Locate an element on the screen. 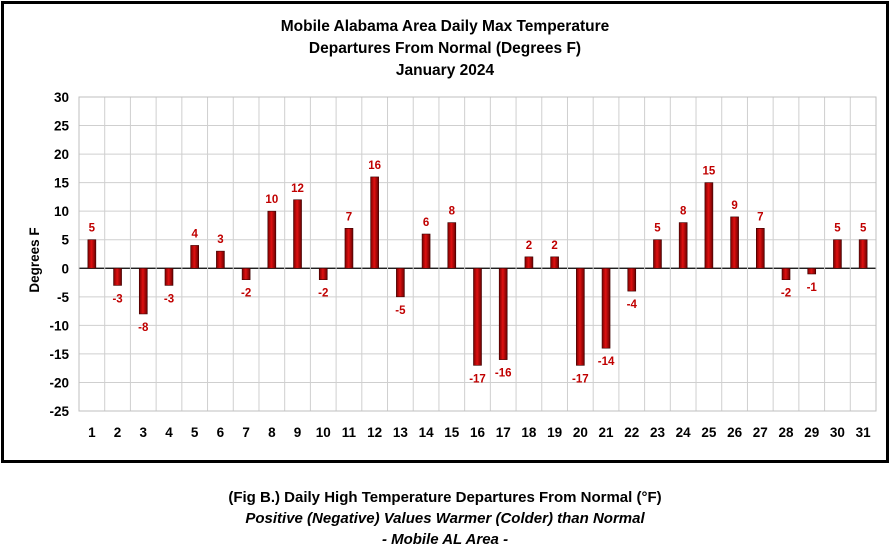 This screenshot has width=890, height=557. x-tick-label: 28 is located at coordinates (787, 432).